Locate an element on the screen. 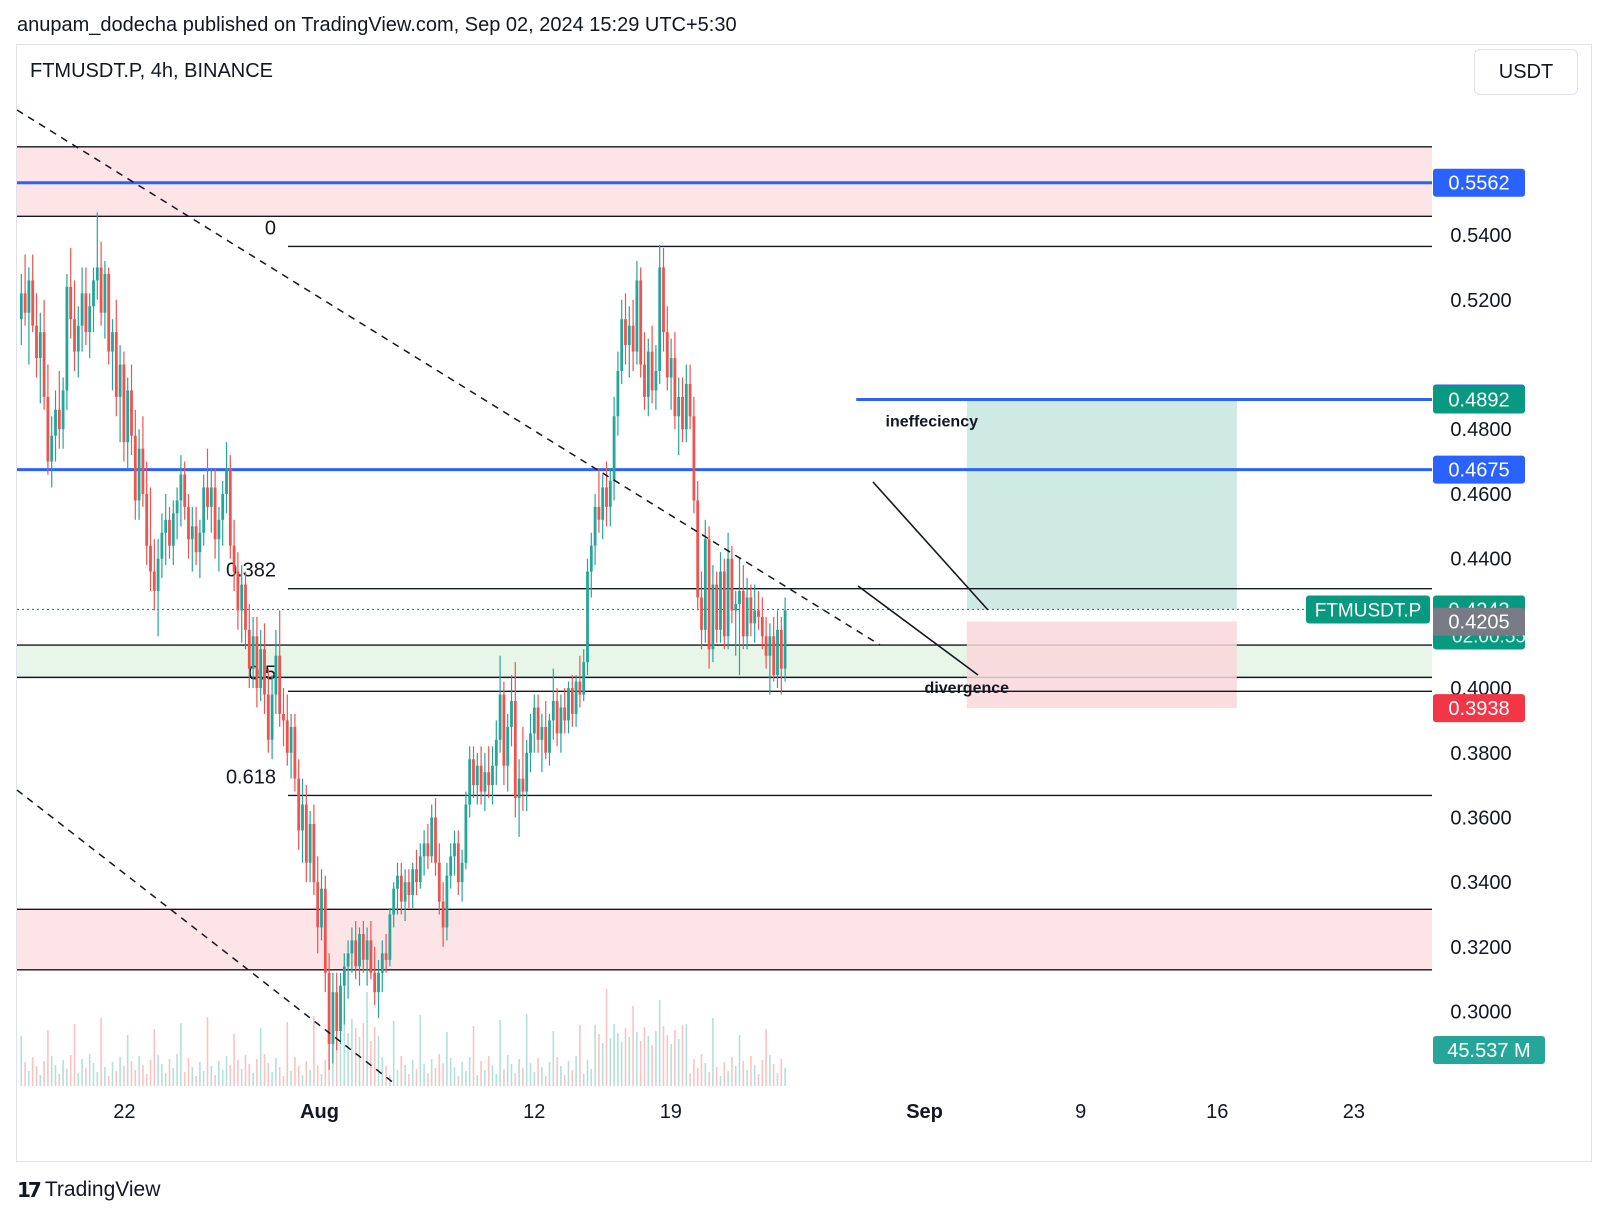  tradingview-logo-icon: 17 is located at coordinates (29, 1190).